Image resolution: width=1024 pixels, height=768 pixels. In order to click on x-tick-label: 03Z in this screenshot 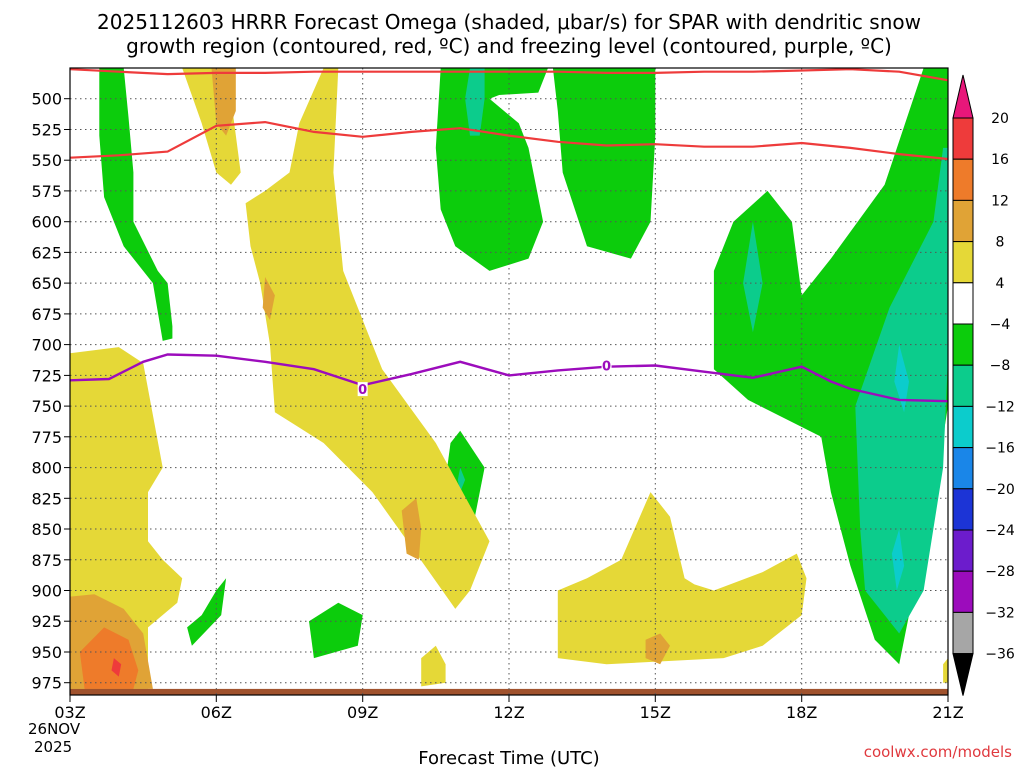, I will do `click(69, 712)`.